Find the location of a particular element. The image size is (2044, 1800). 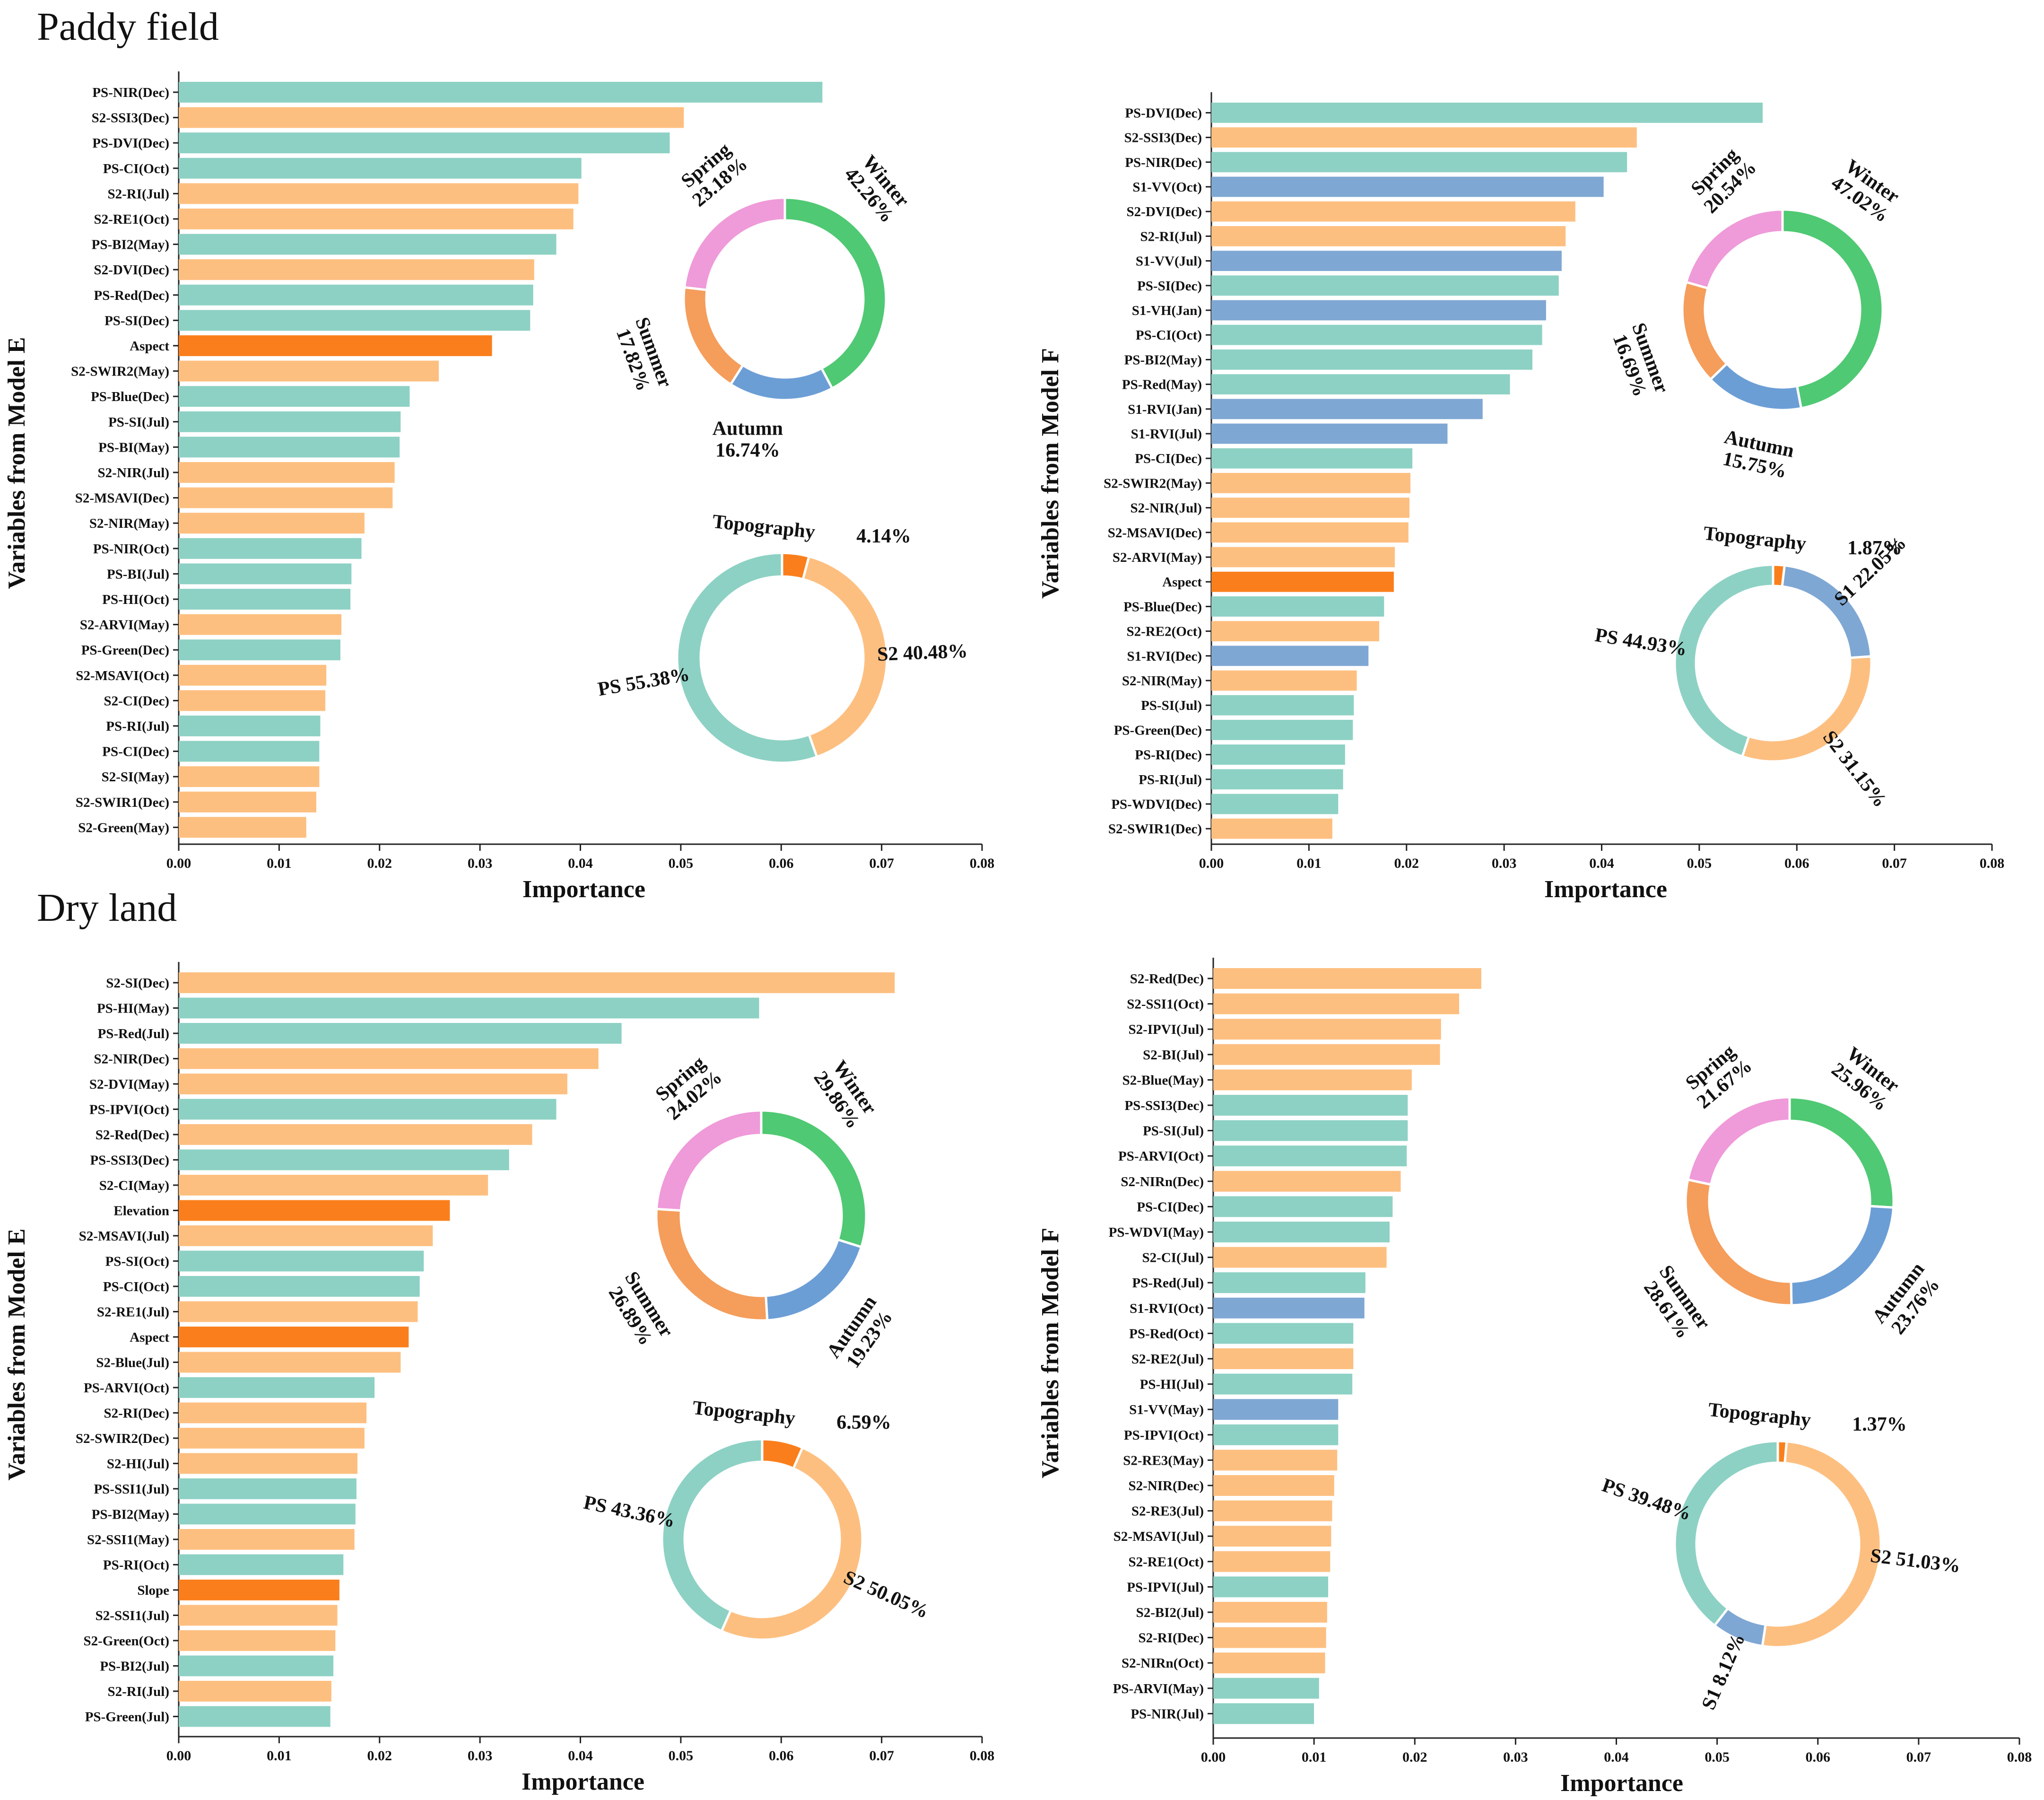

dry-model-f-y-tick-label: S2-MSAVI(Jul) is located at coordinates (1158, 1536).